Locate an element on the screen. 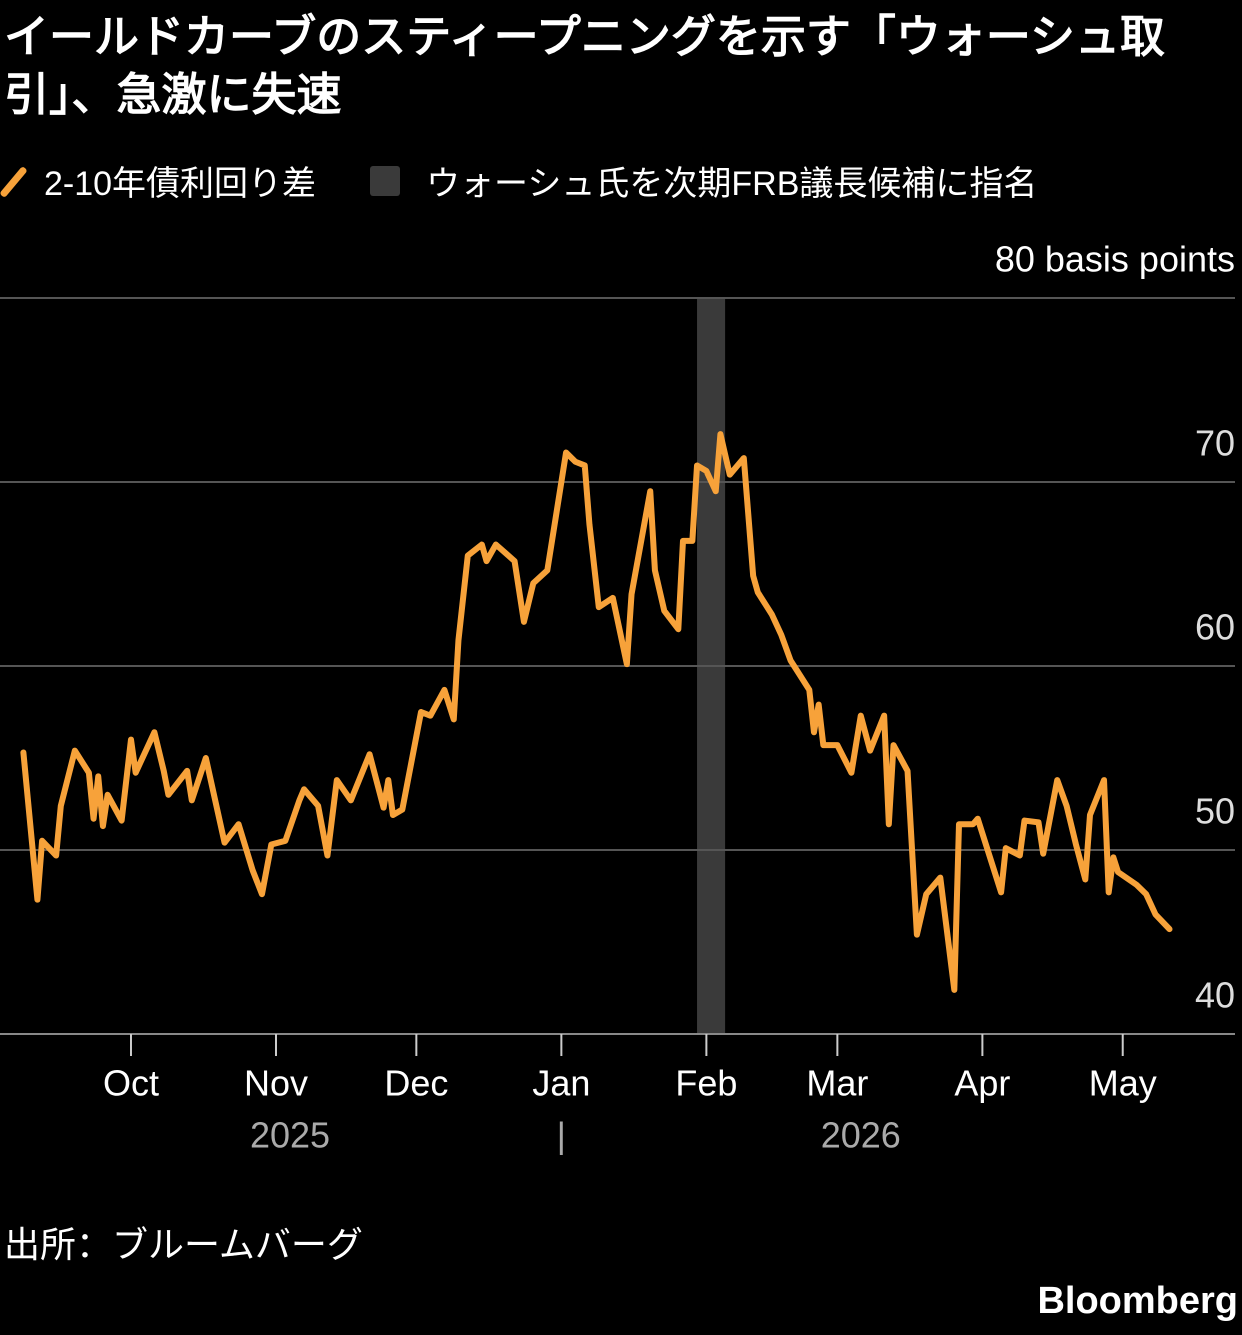  x-tick-label: Nov is located at coordinates (276, 1083).